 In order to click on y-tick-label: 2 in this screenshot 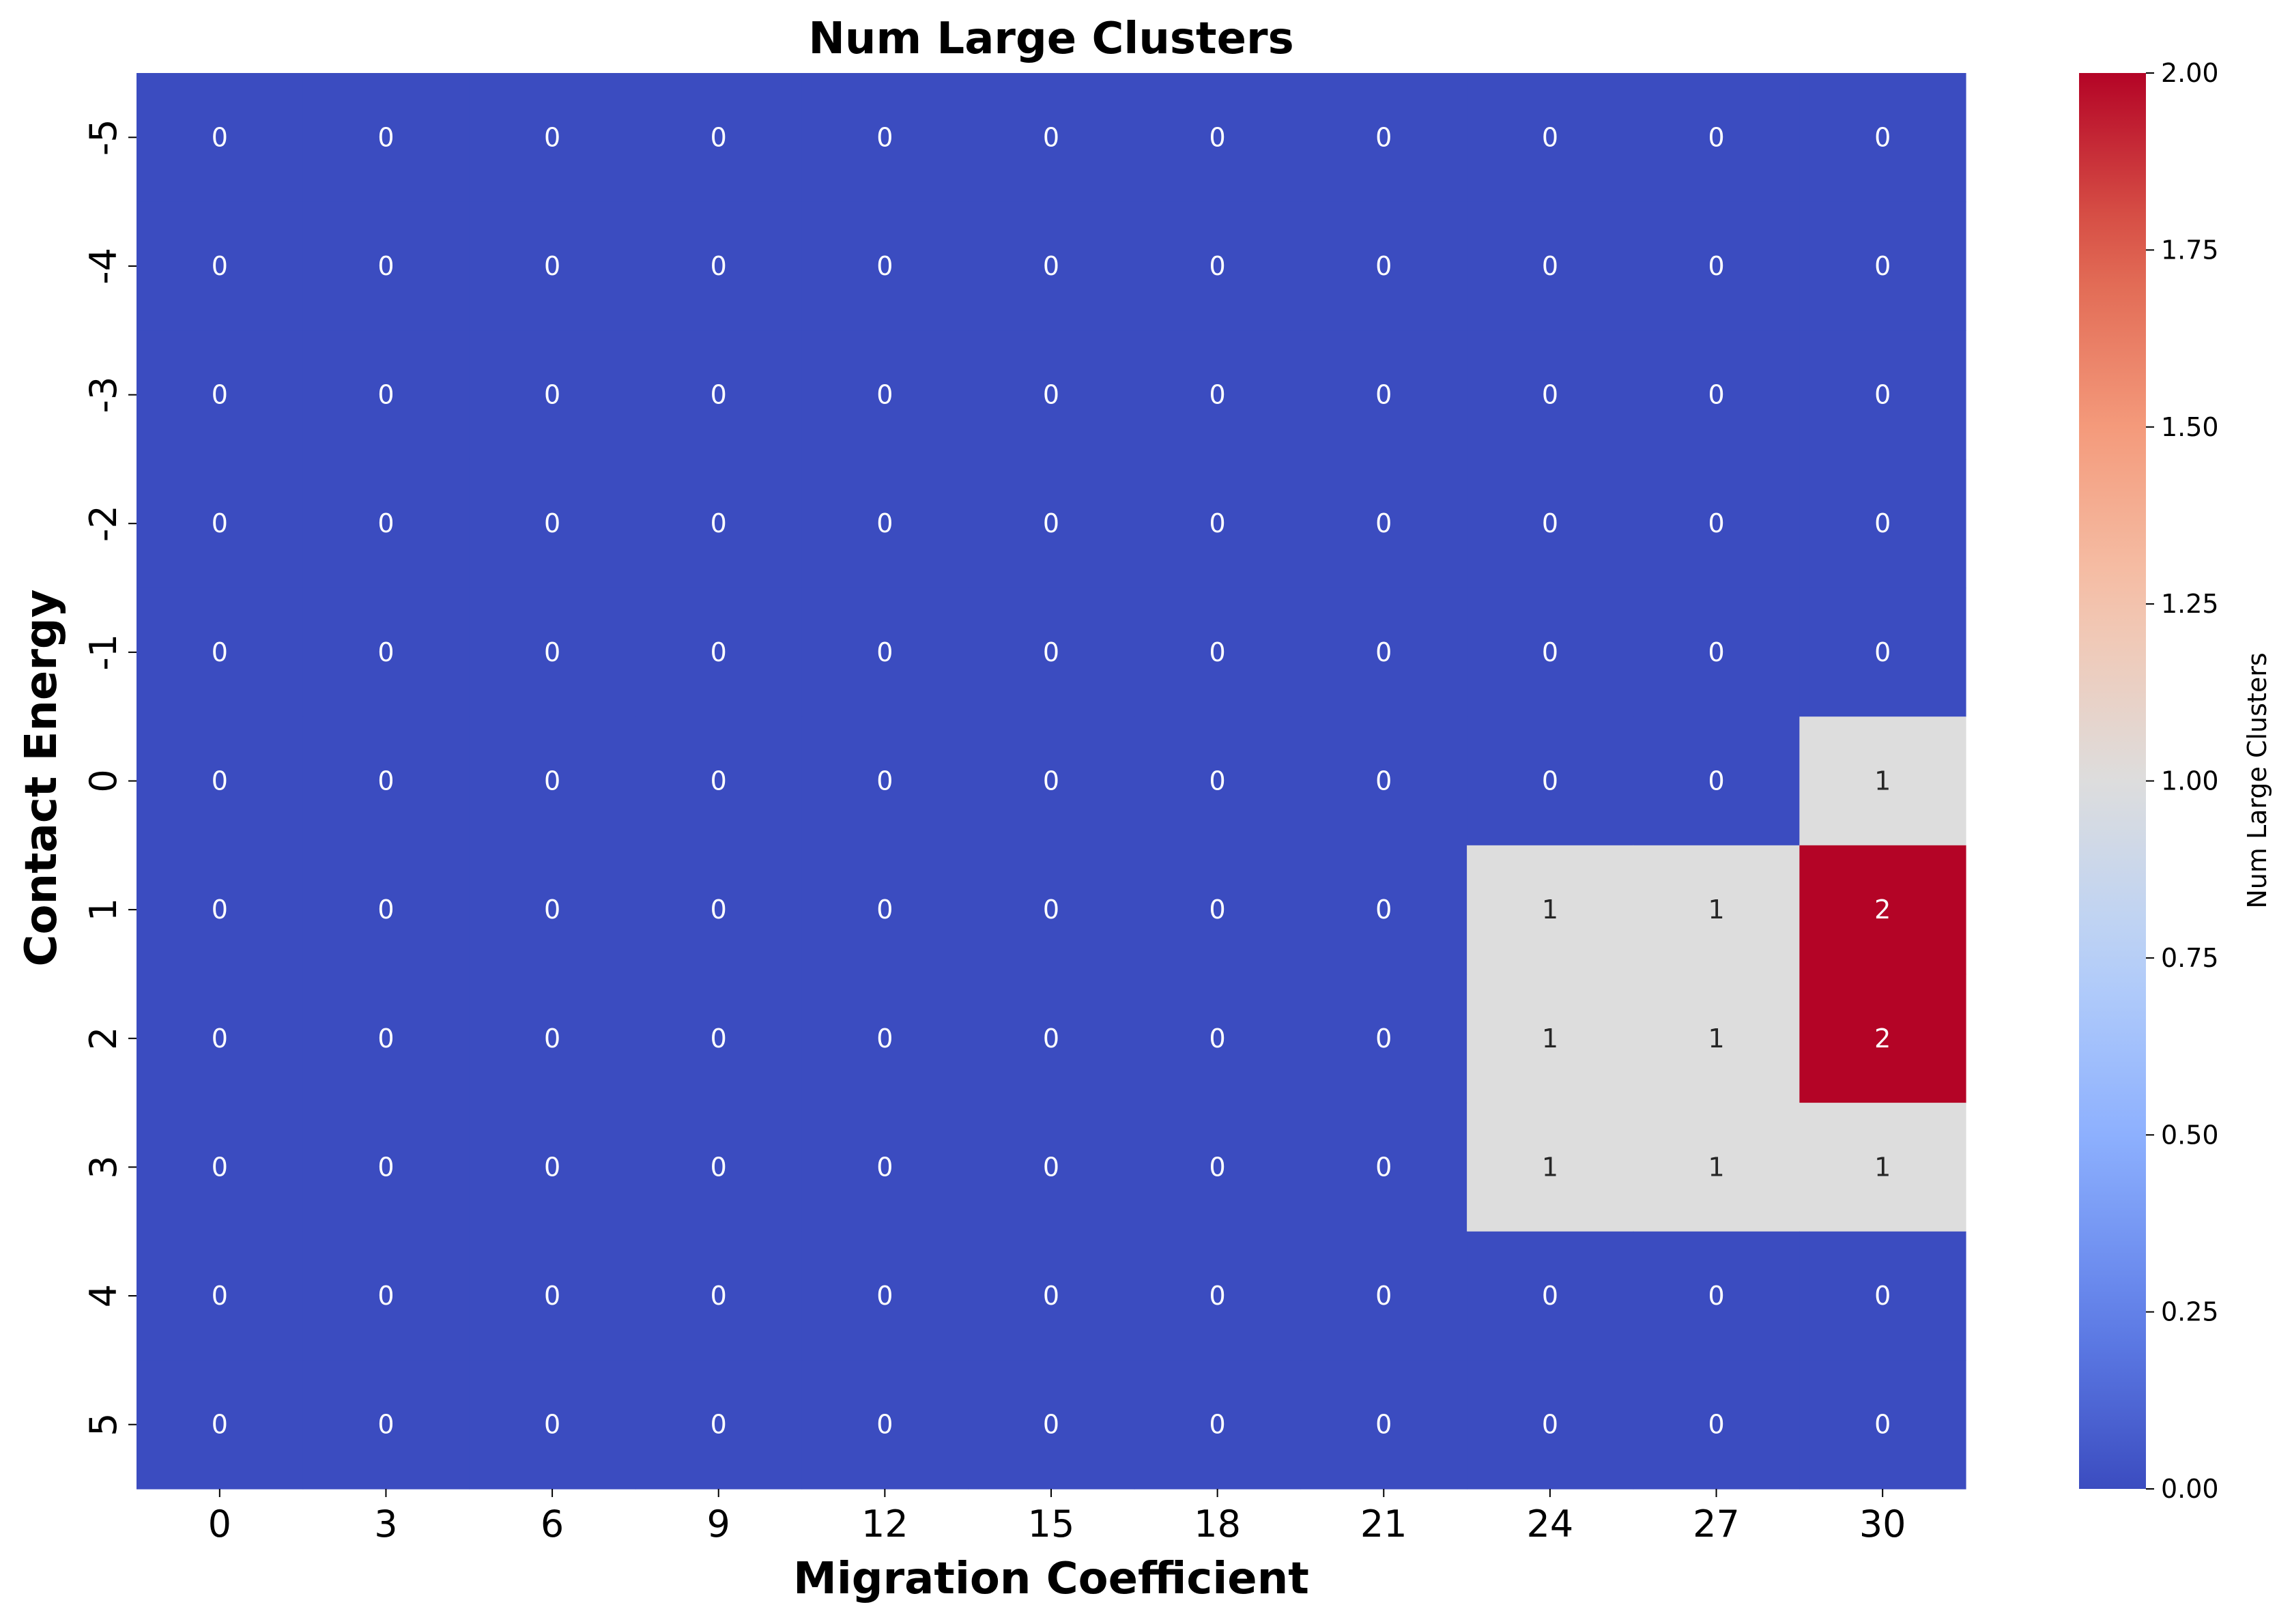, I will do `click(103, 1038)`.